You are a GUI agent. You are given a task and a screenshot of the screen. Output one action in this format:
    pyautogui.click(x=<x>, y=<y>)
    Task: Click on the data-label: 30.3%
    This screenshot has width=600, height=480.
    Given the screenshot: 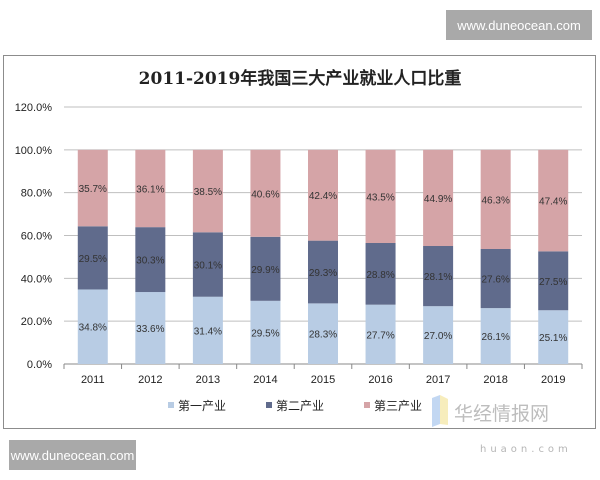 What is the action you would take?
    pyautogui.click(x=150, y=261)
    